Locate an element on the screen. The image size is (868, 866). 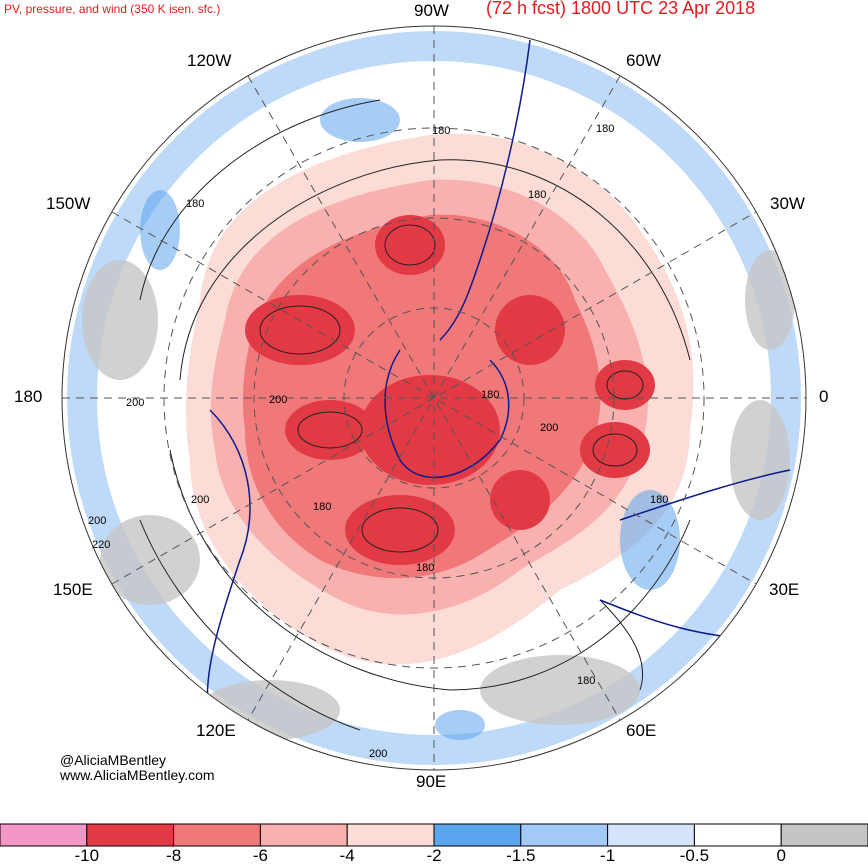
lon-label-150e: 150E is located at coordinates (73, 589).